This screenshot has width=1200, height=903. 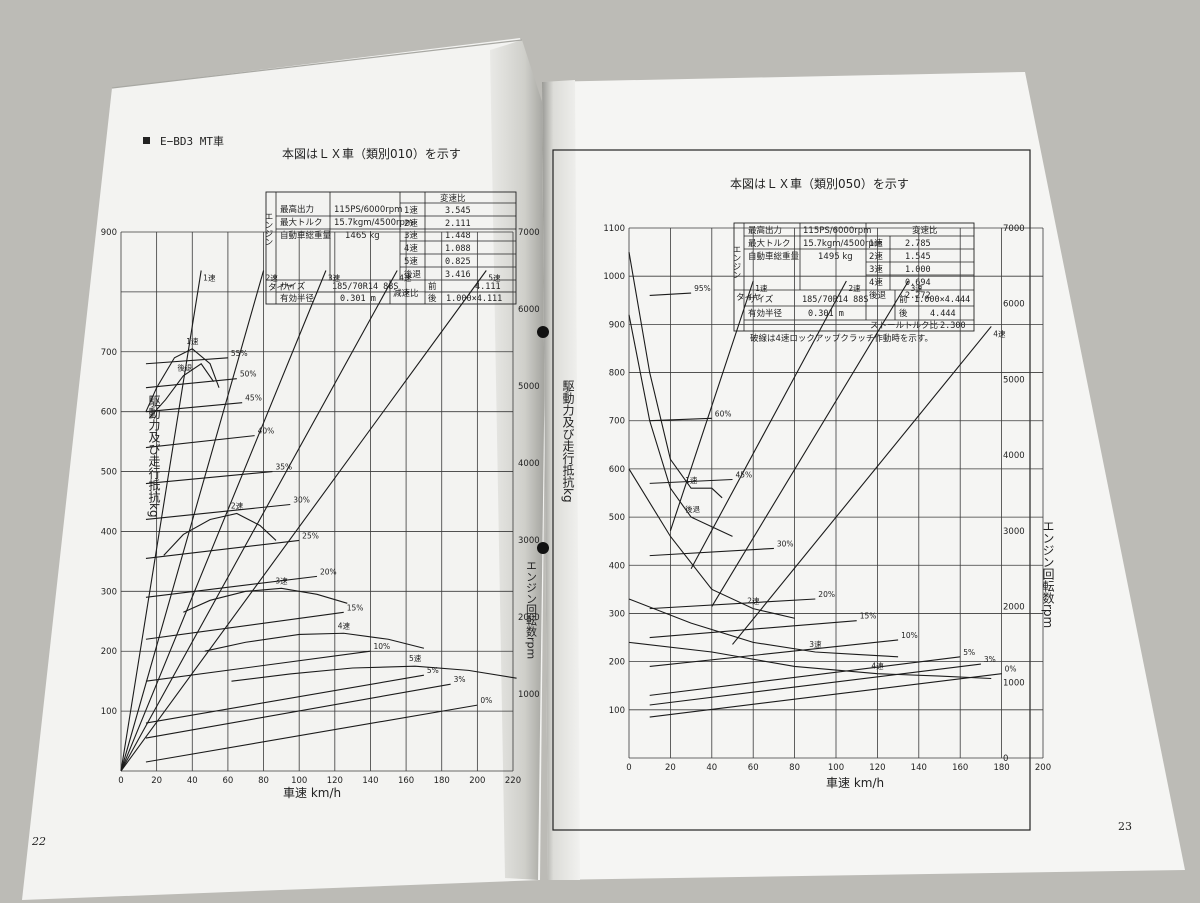 I want to click on grade-label: 60%, so click(x=723, y=413).